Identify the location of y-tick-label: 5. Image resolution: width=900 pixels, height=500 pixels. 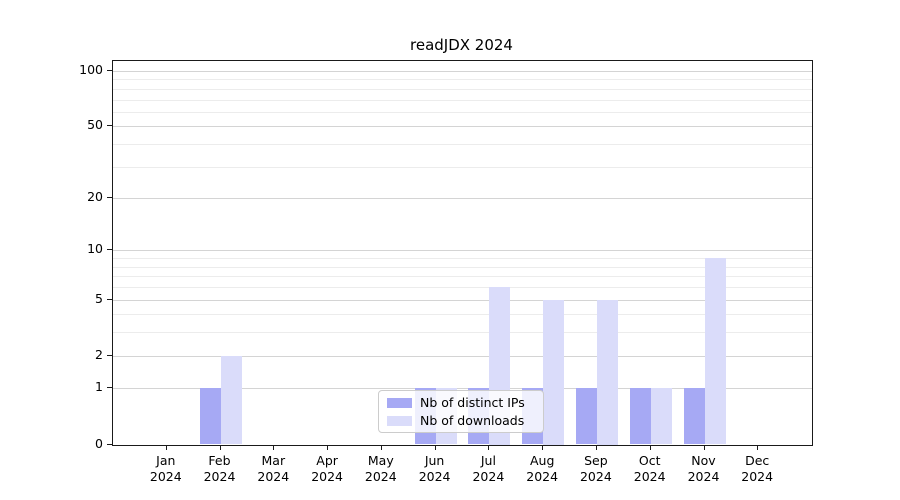
(99, 298).